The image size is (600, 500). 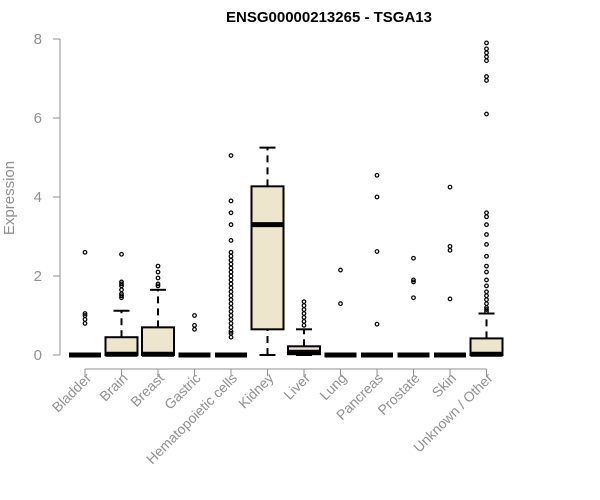 I want to click on x-tick-label: Lung, so click(x=332, y=386).